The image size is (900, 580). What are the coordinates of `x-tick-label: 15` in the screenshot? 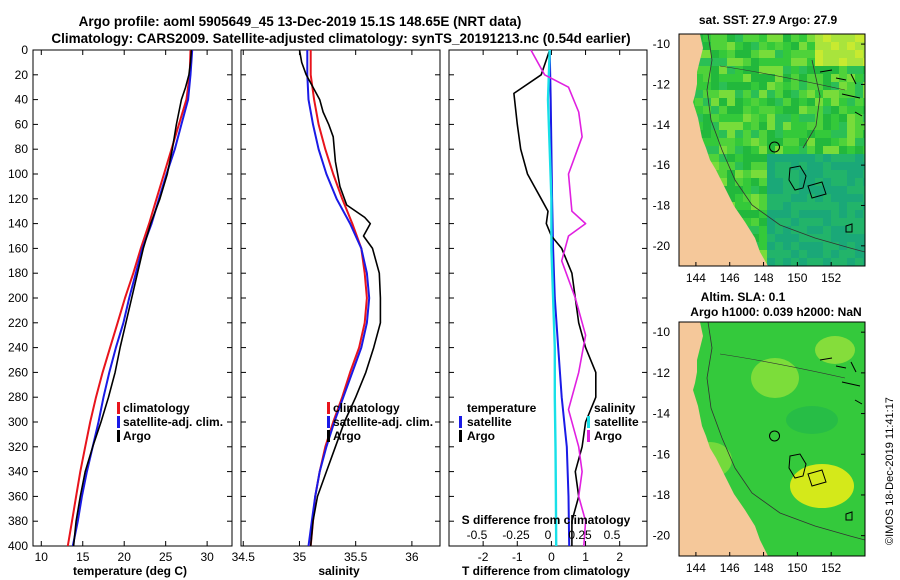 It's located at (83, 557).